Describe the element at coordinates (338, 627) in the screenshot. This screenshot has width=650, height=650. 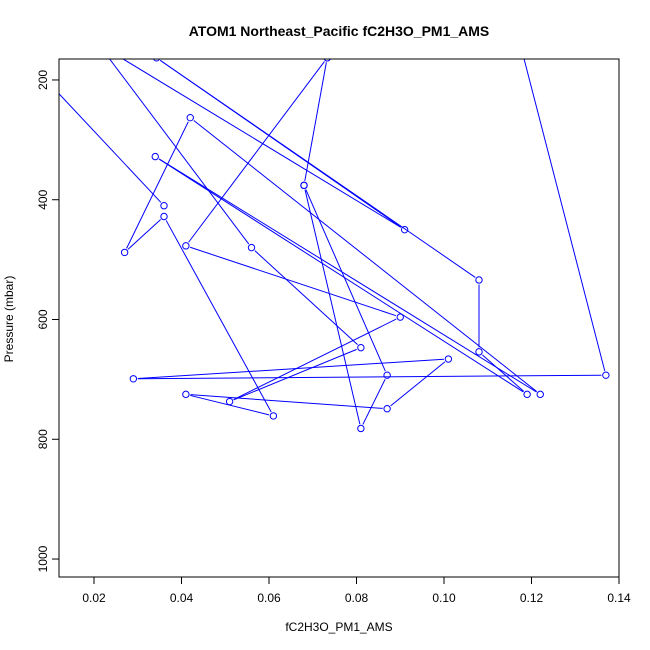
I see `x-axis-label: fC2H3O_PM1_AMS` at that location.